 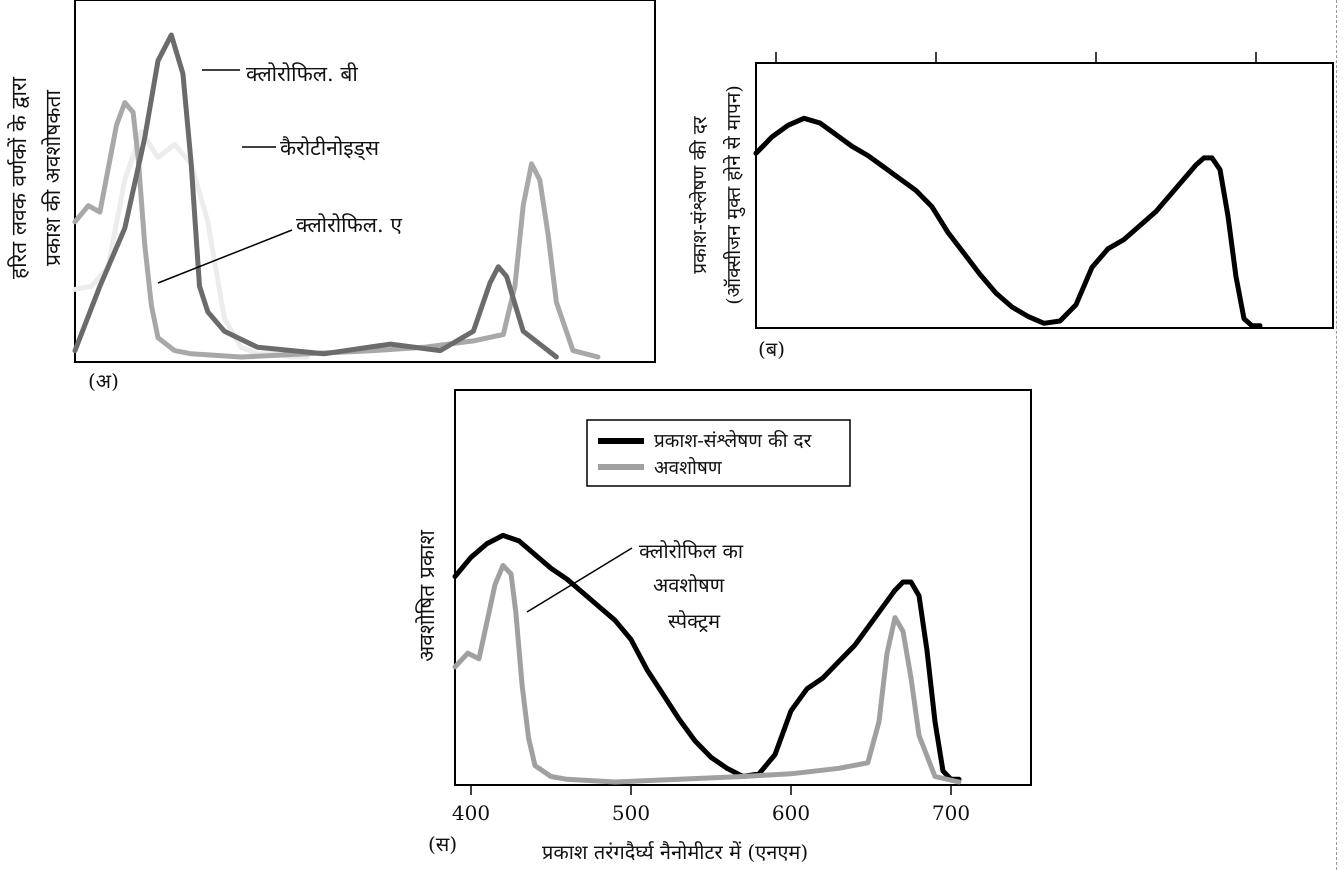 I want to click on panel-b-label: (ब), so click(x=771, y=349).